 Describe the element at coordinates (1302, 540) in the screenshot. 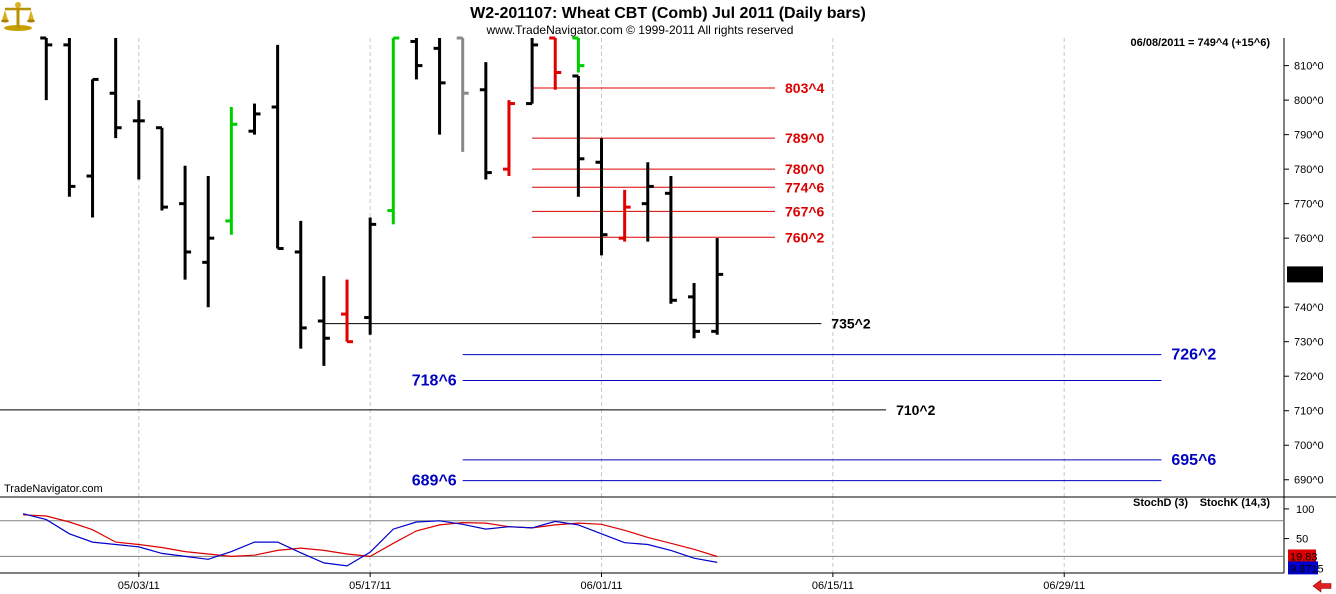

I see `stoch-y-tick-label: 50` at that location.